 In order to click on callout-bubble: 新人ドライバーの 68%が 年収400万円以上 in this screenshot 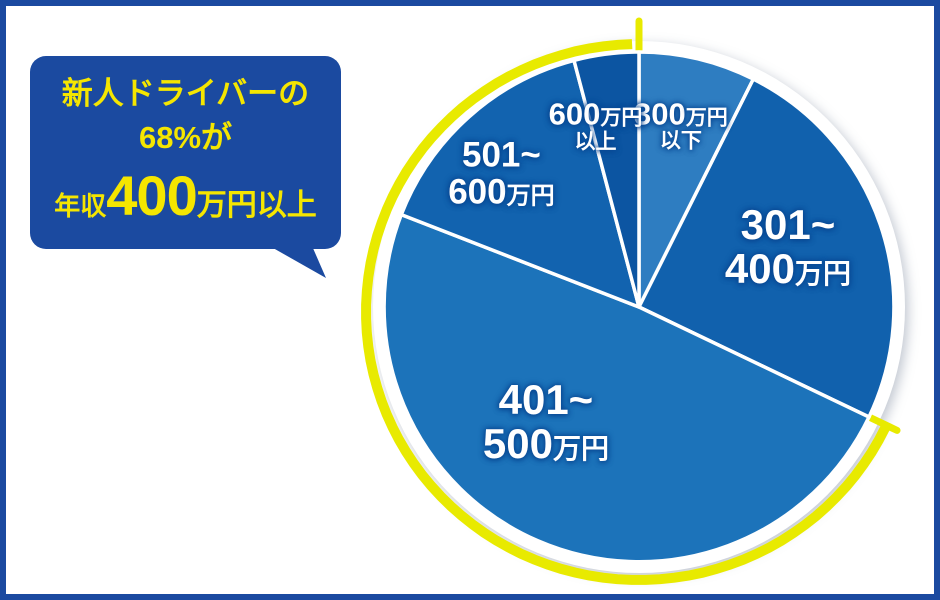, I will do `click(185, 152)`.